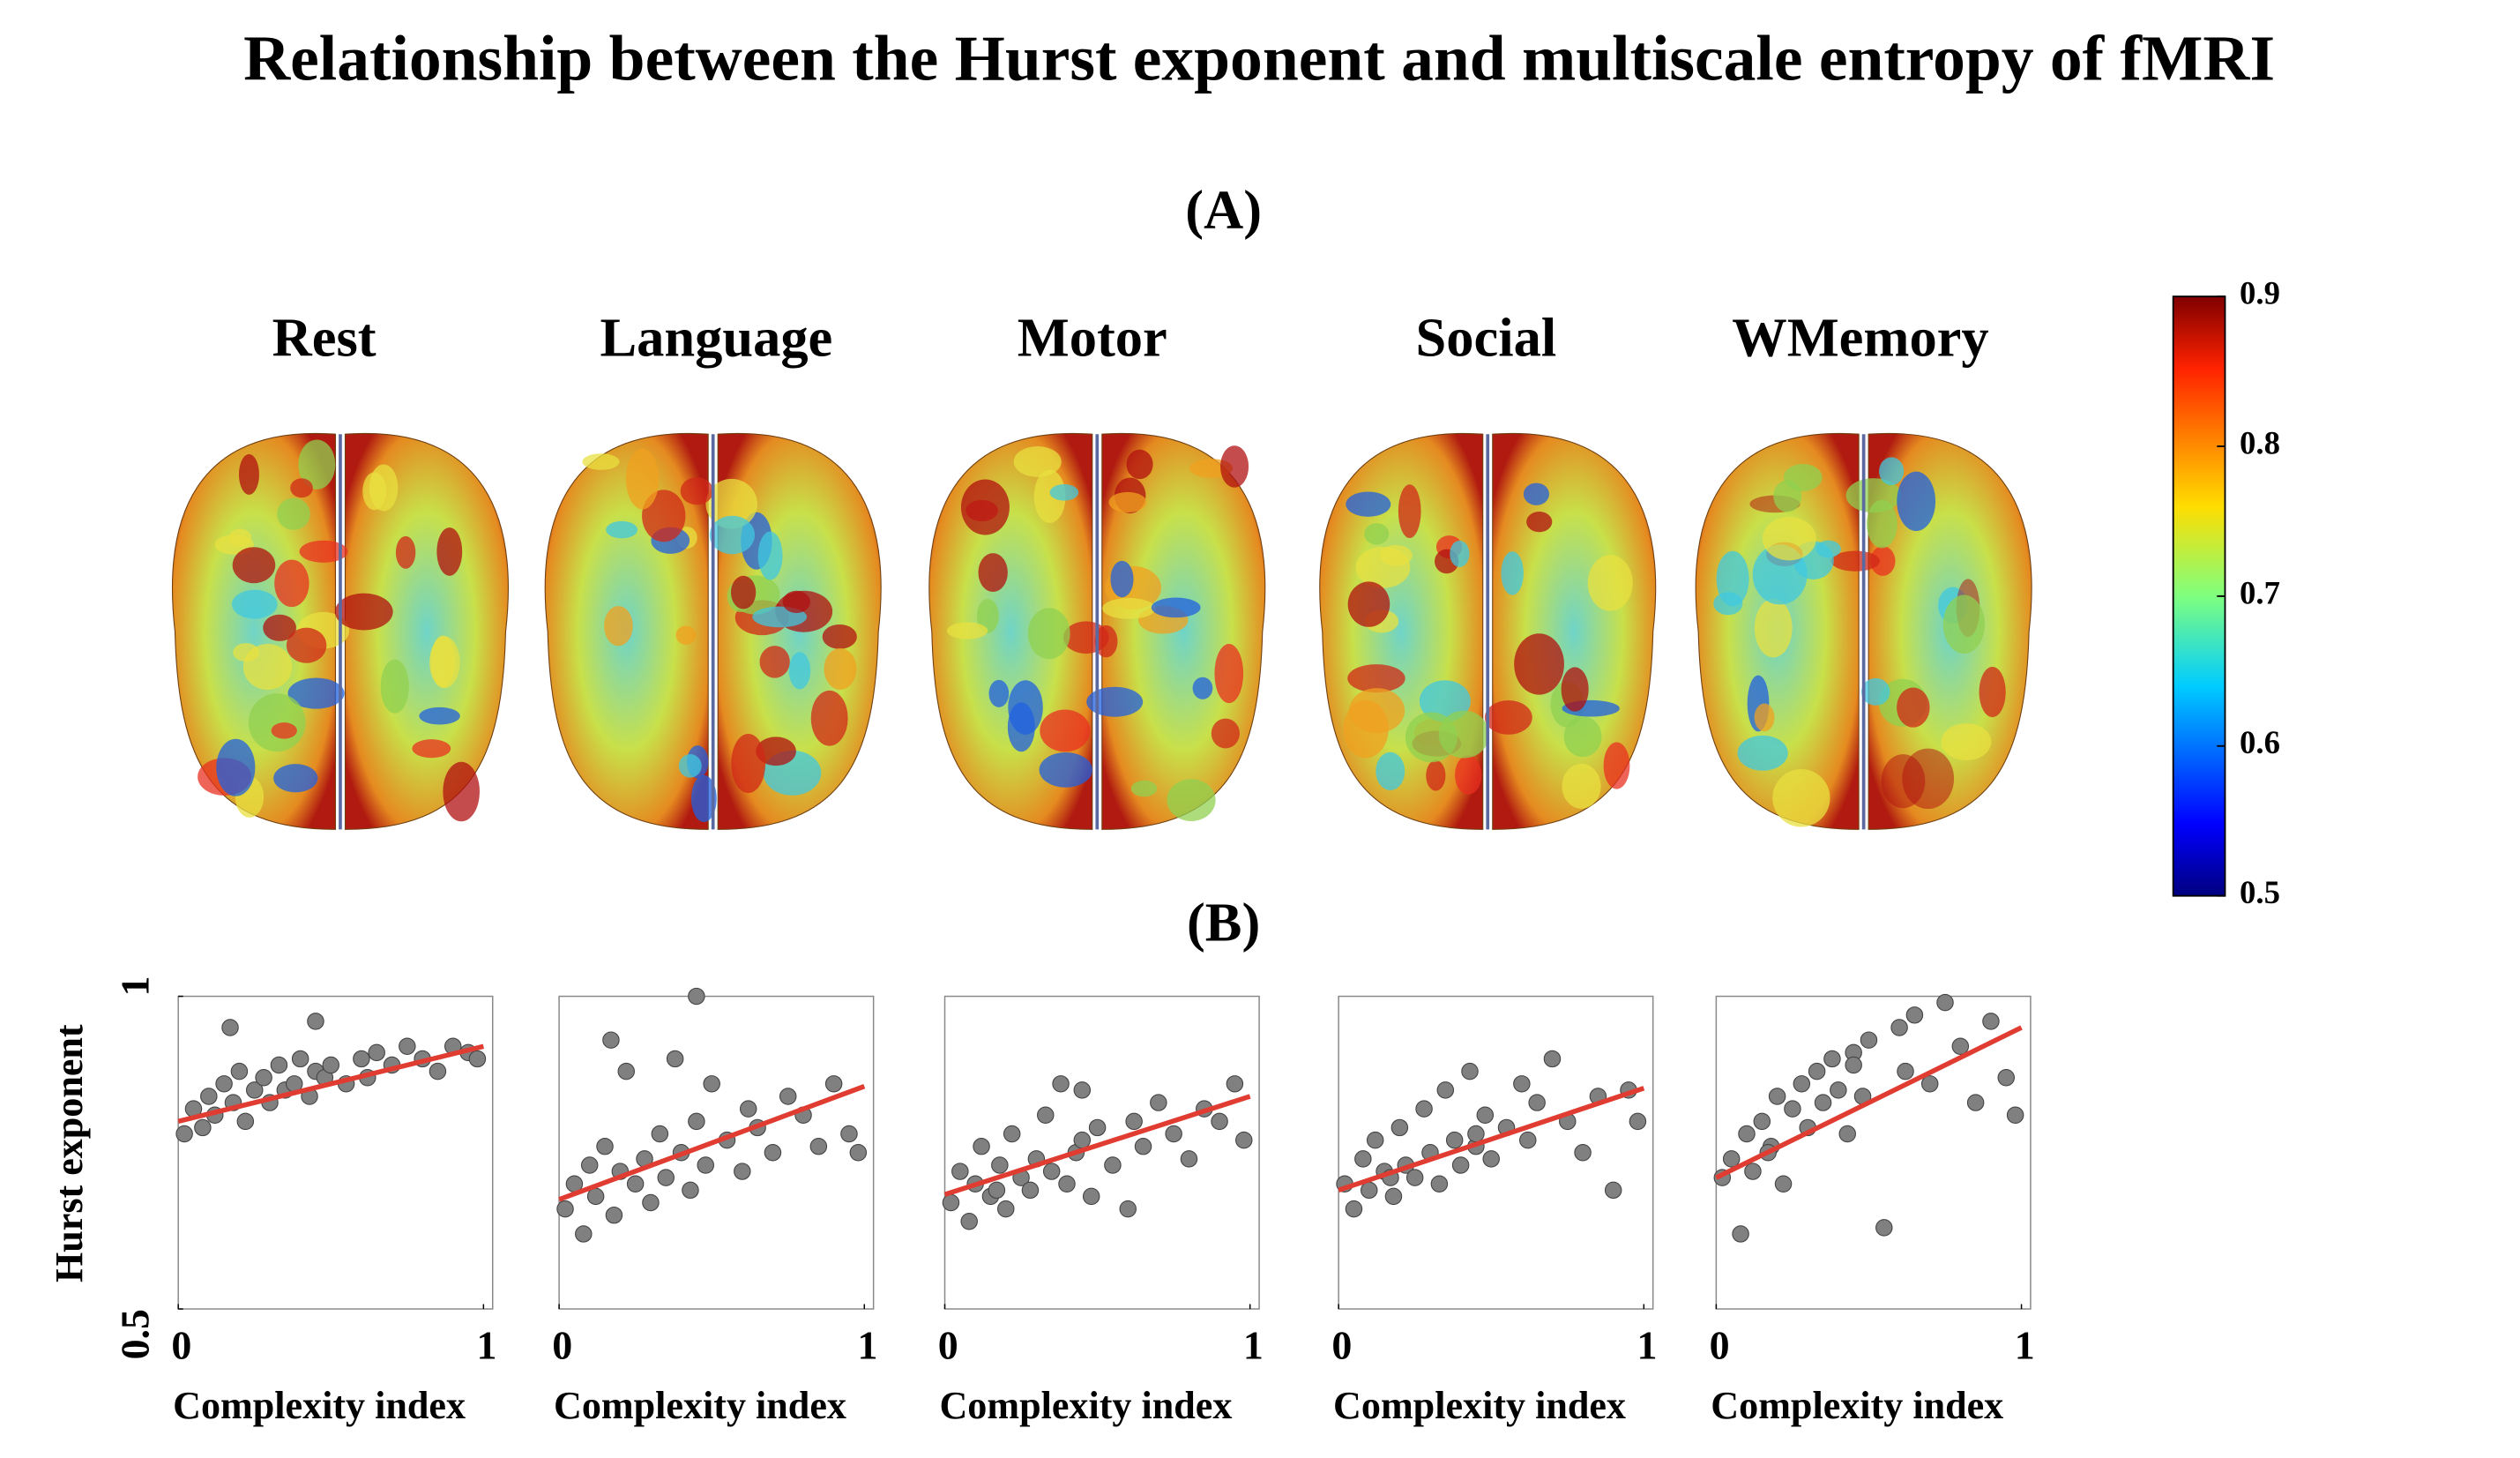 The height and width of the screenshot is (1458, 2520). Describe the element at coordinates (713, 631) in the screenshot. I see `brain-image` at that location.